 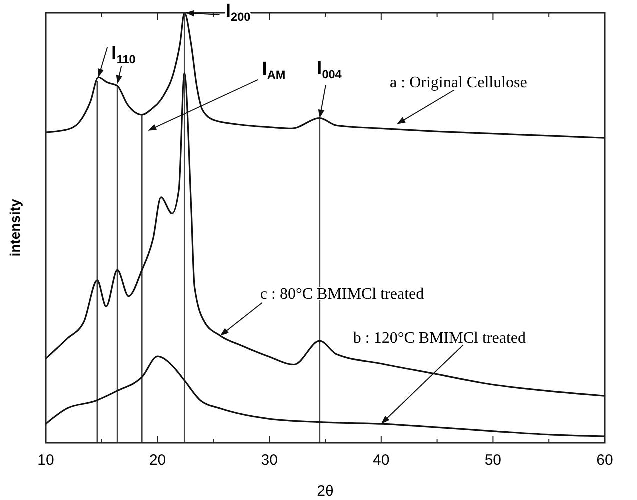 What do you see at coordinates (46, 460) in the screenshot?
I see `x-tick-label: 10` at bounding box center [46, 460].